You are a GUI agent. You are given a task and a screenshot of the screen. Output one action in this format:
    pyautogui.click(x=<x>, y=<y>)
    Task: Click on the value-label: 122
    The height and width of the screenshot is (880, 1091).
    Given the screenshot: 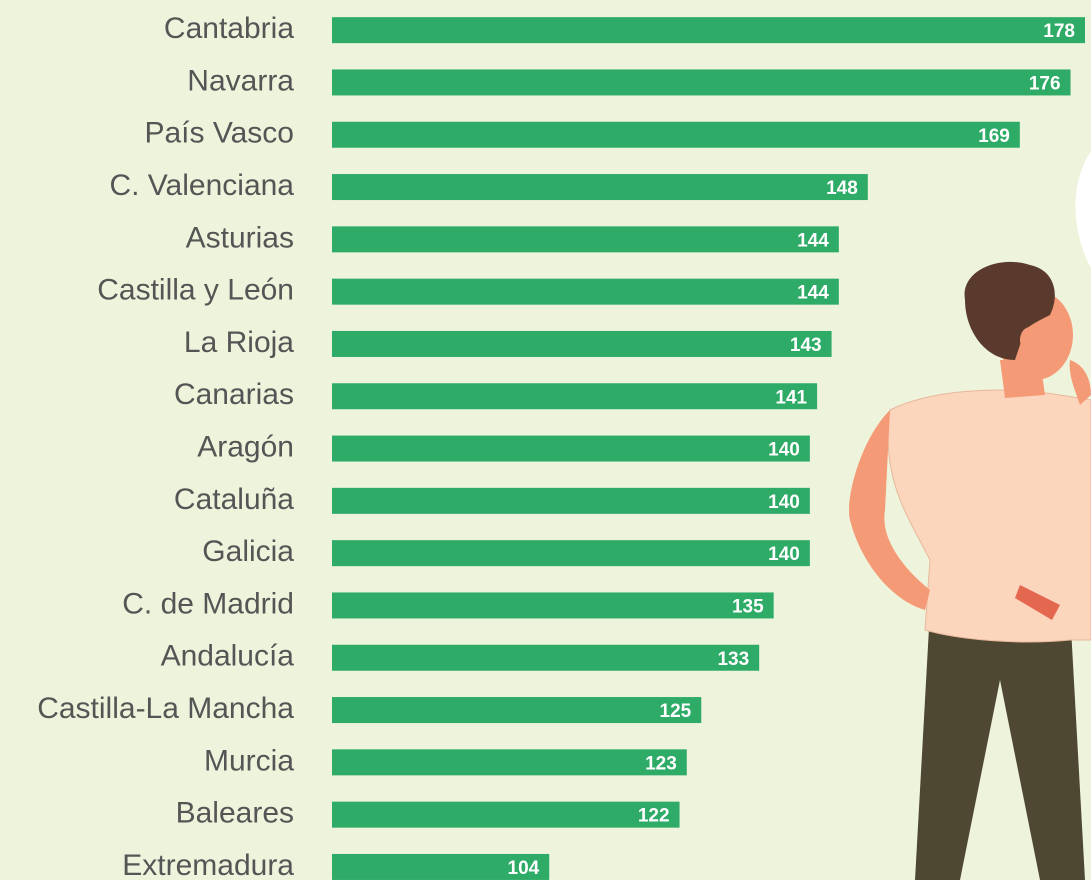 What is the action you would take?
    pyautogui.click(x=654, y=816)
    